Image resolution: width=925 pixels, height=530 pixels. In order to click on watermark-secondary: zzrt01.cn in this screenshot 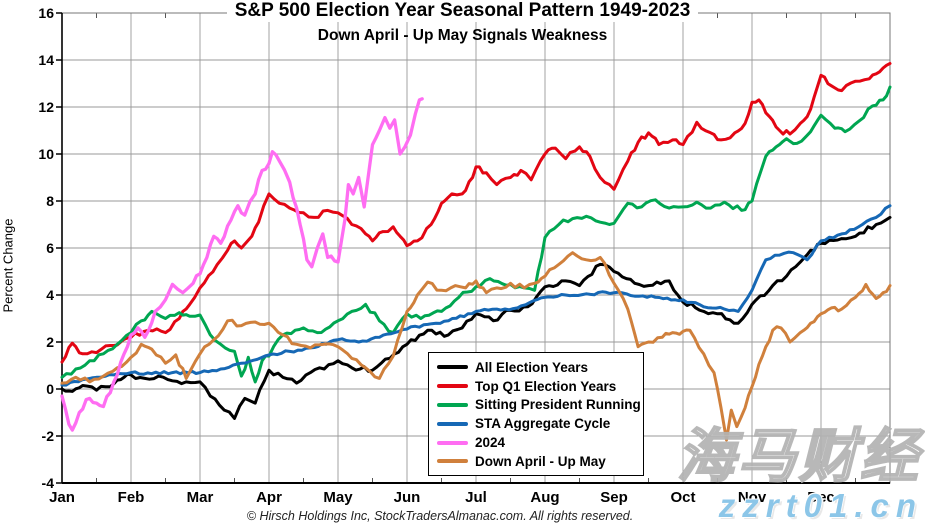, I will do `click(820, 505)`.